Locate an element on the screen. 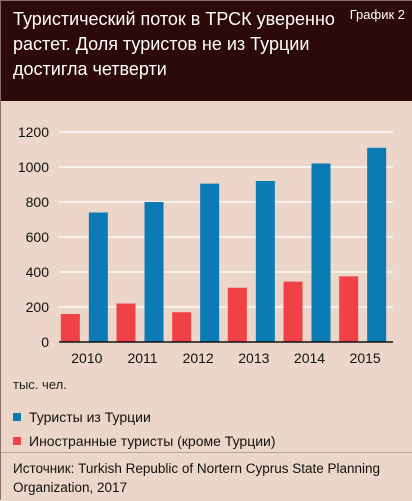 The height and width of the screenshot is (501, 412). y-tick-label-800: 800 is located at coordinates (38, 202).